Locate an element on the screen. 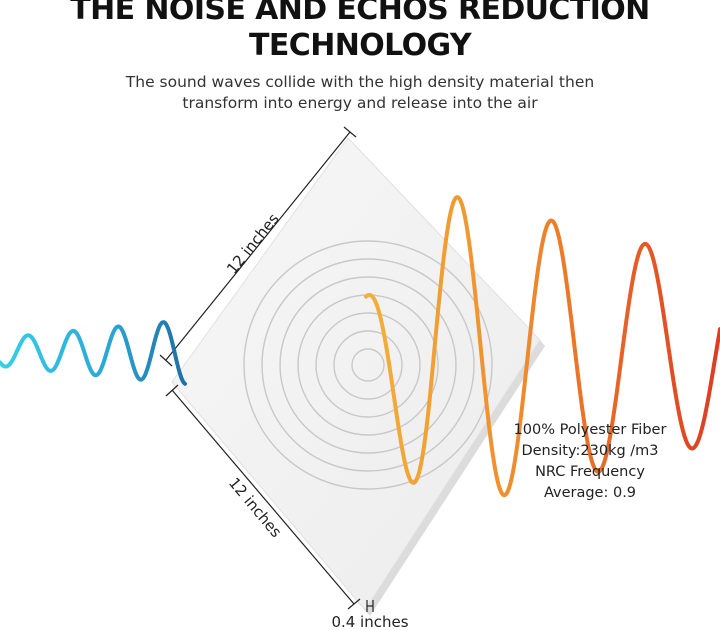 This screenshot has height=630, width=720. panel-edge is located at coordinates (455, 478).